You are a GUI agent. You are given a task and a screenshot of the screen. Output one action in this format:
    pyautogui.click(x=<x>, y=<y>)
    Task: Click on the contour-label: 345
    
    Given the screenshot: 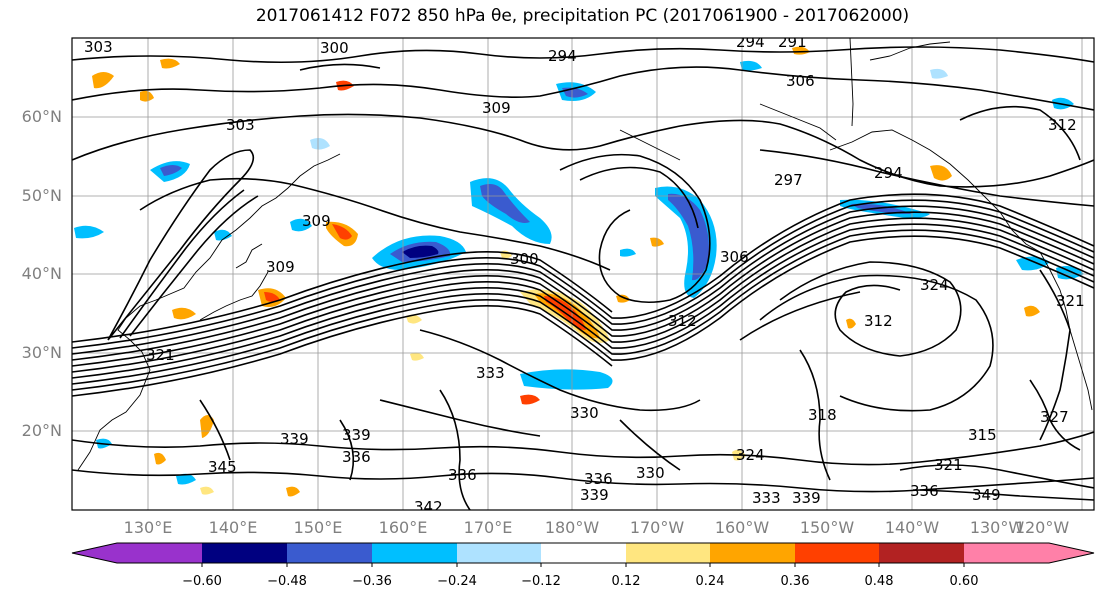 What is the action you would take?
    pyautogui.click(x=222, y=467)
    